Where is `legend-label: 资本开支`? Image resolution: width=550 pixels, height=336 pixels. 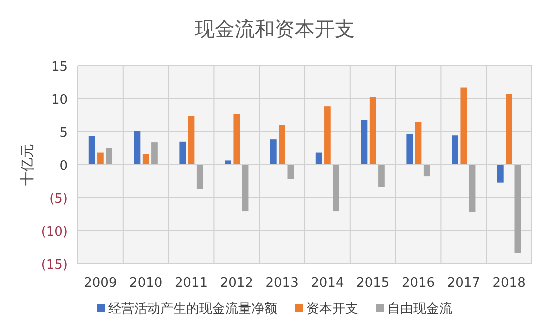 legend-label: 资本开支 is located at coordinates (332, 309).